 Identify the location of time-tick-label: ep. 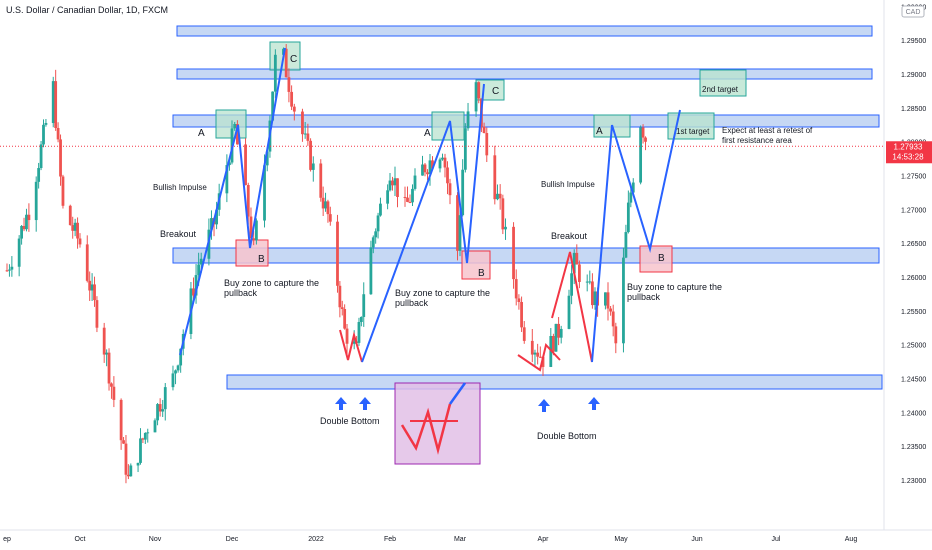
(7, 539).